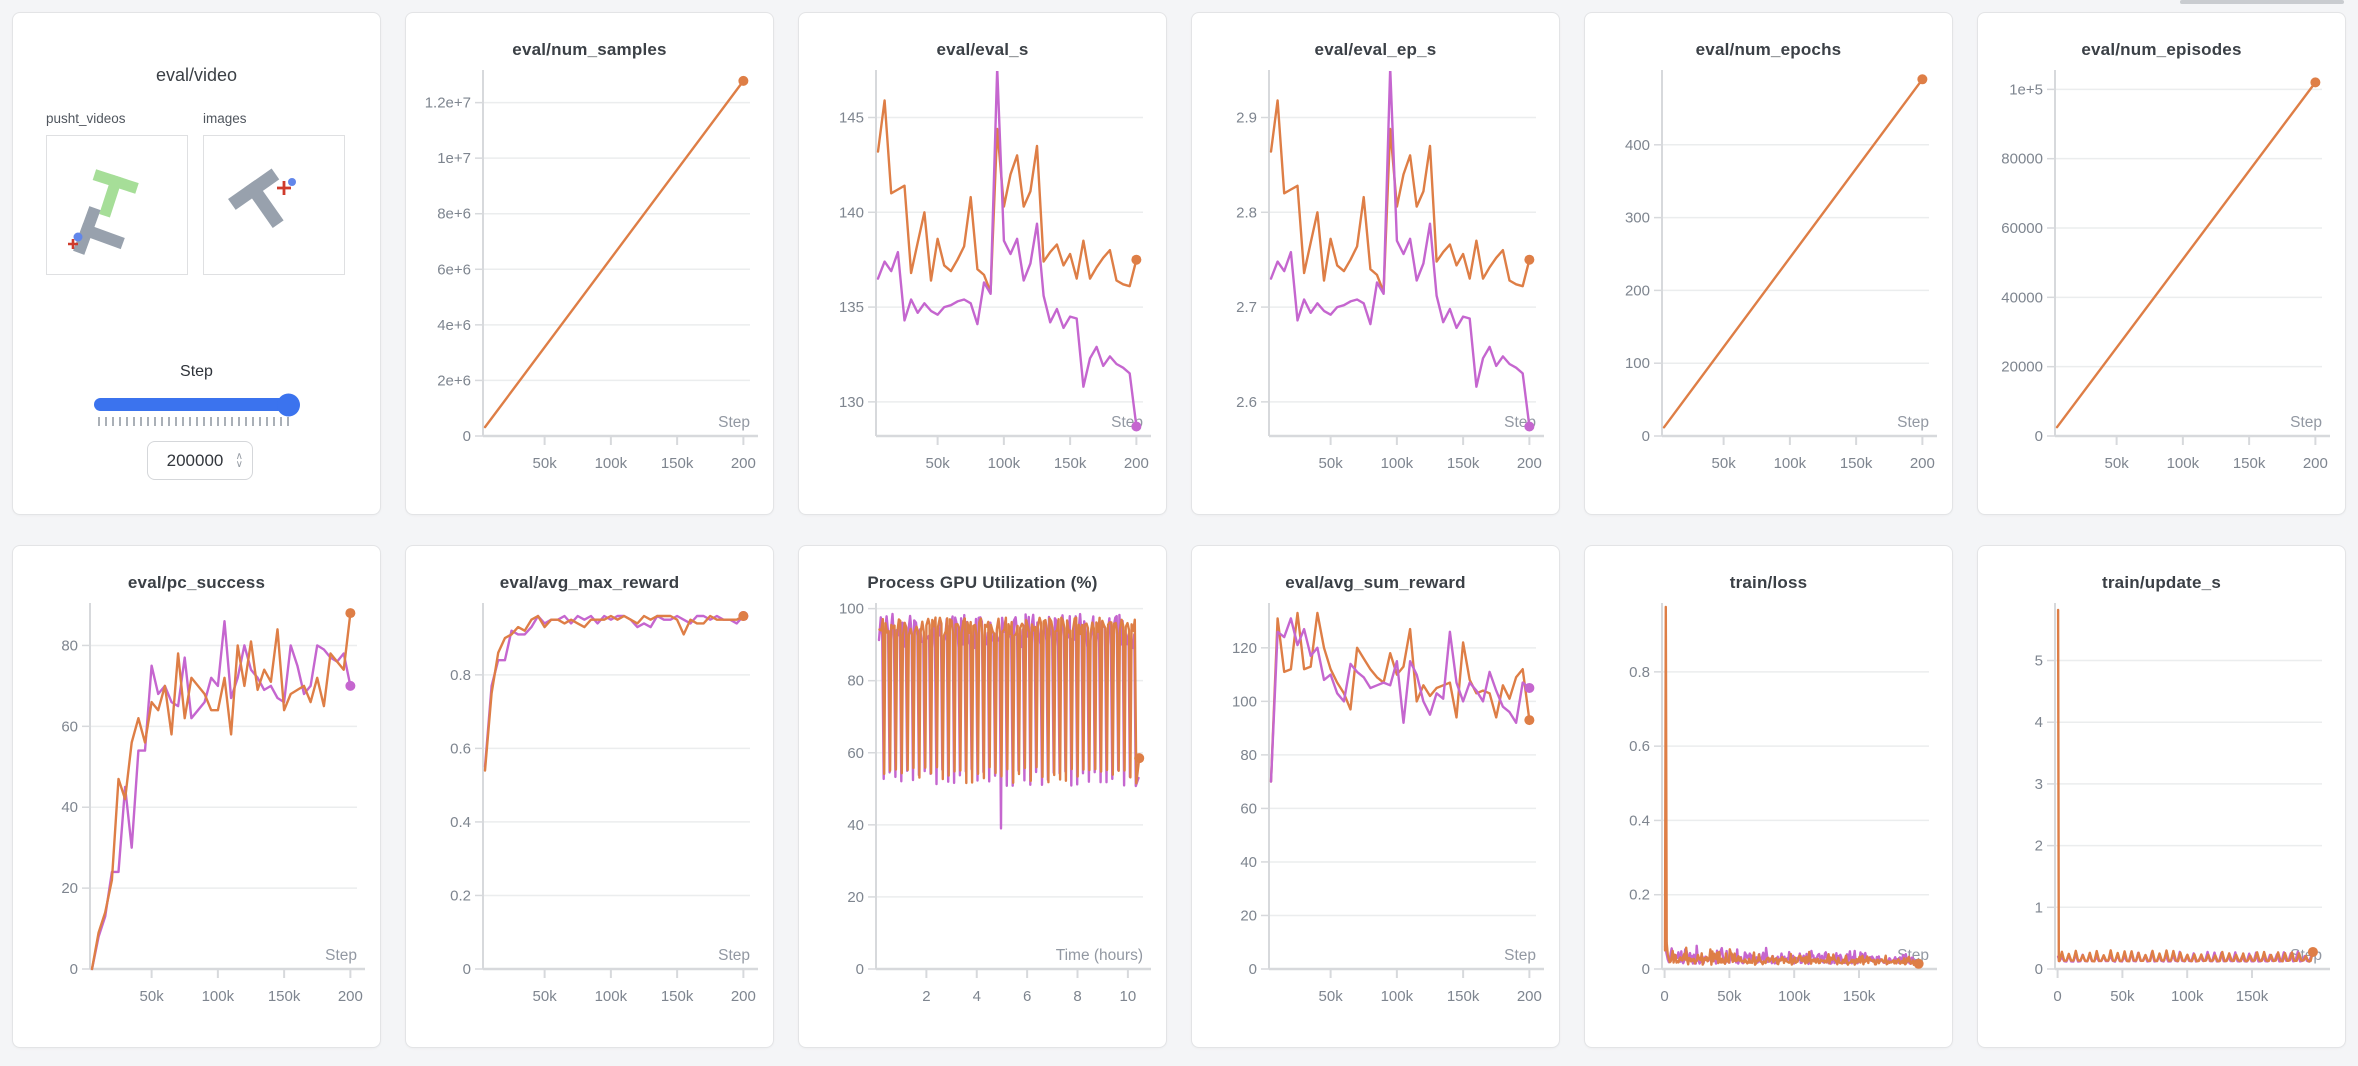  Describe the element at coordinates (1128, 996) in the screenshot. I see `svg-text: 10` at that location.